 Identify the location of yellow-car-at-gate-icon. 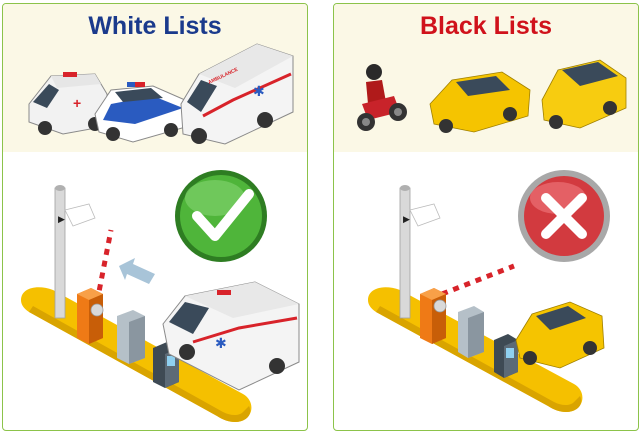
(560, 335).